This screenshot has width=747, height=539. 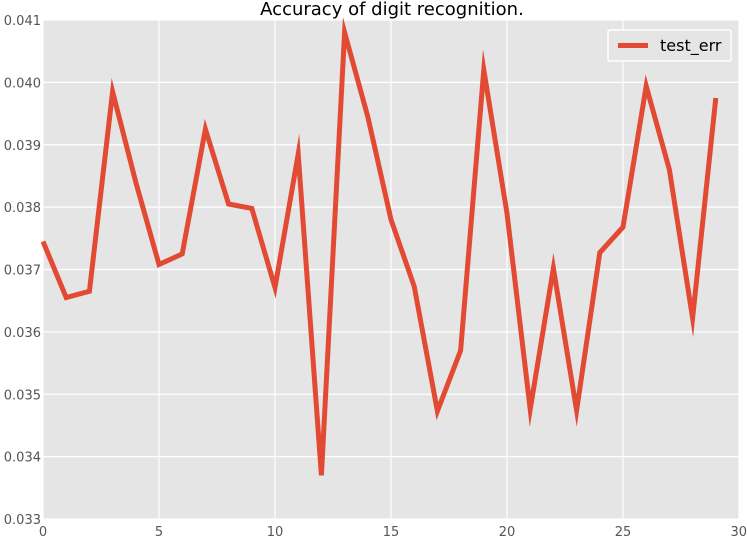 I want to click on x-tick-label: 15, so click(x=391, y=532).